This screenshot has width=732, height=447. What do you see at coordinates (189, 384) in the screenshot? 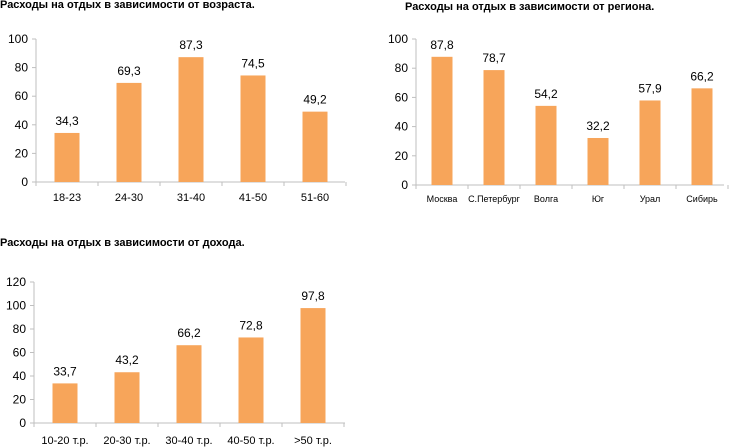
I see `bar-30-40 т.р.` at bounding box center [189, 384].